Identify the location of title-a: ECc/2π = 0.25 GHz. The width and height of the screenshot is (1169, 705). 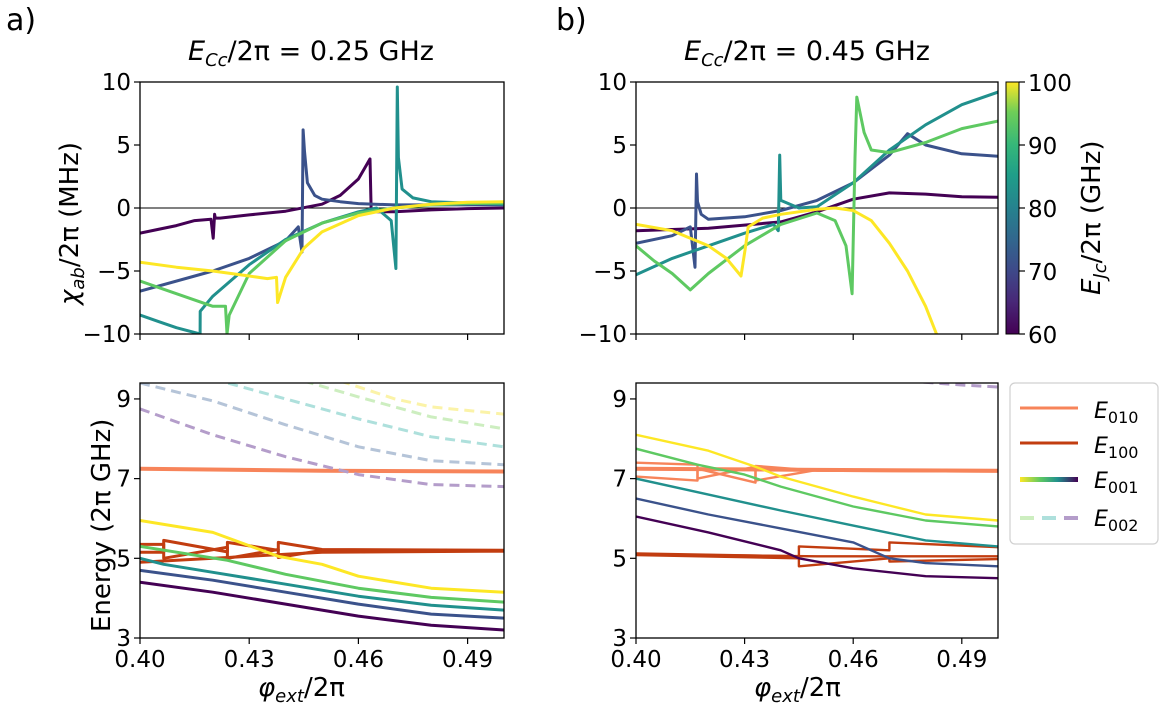
(311, 53).